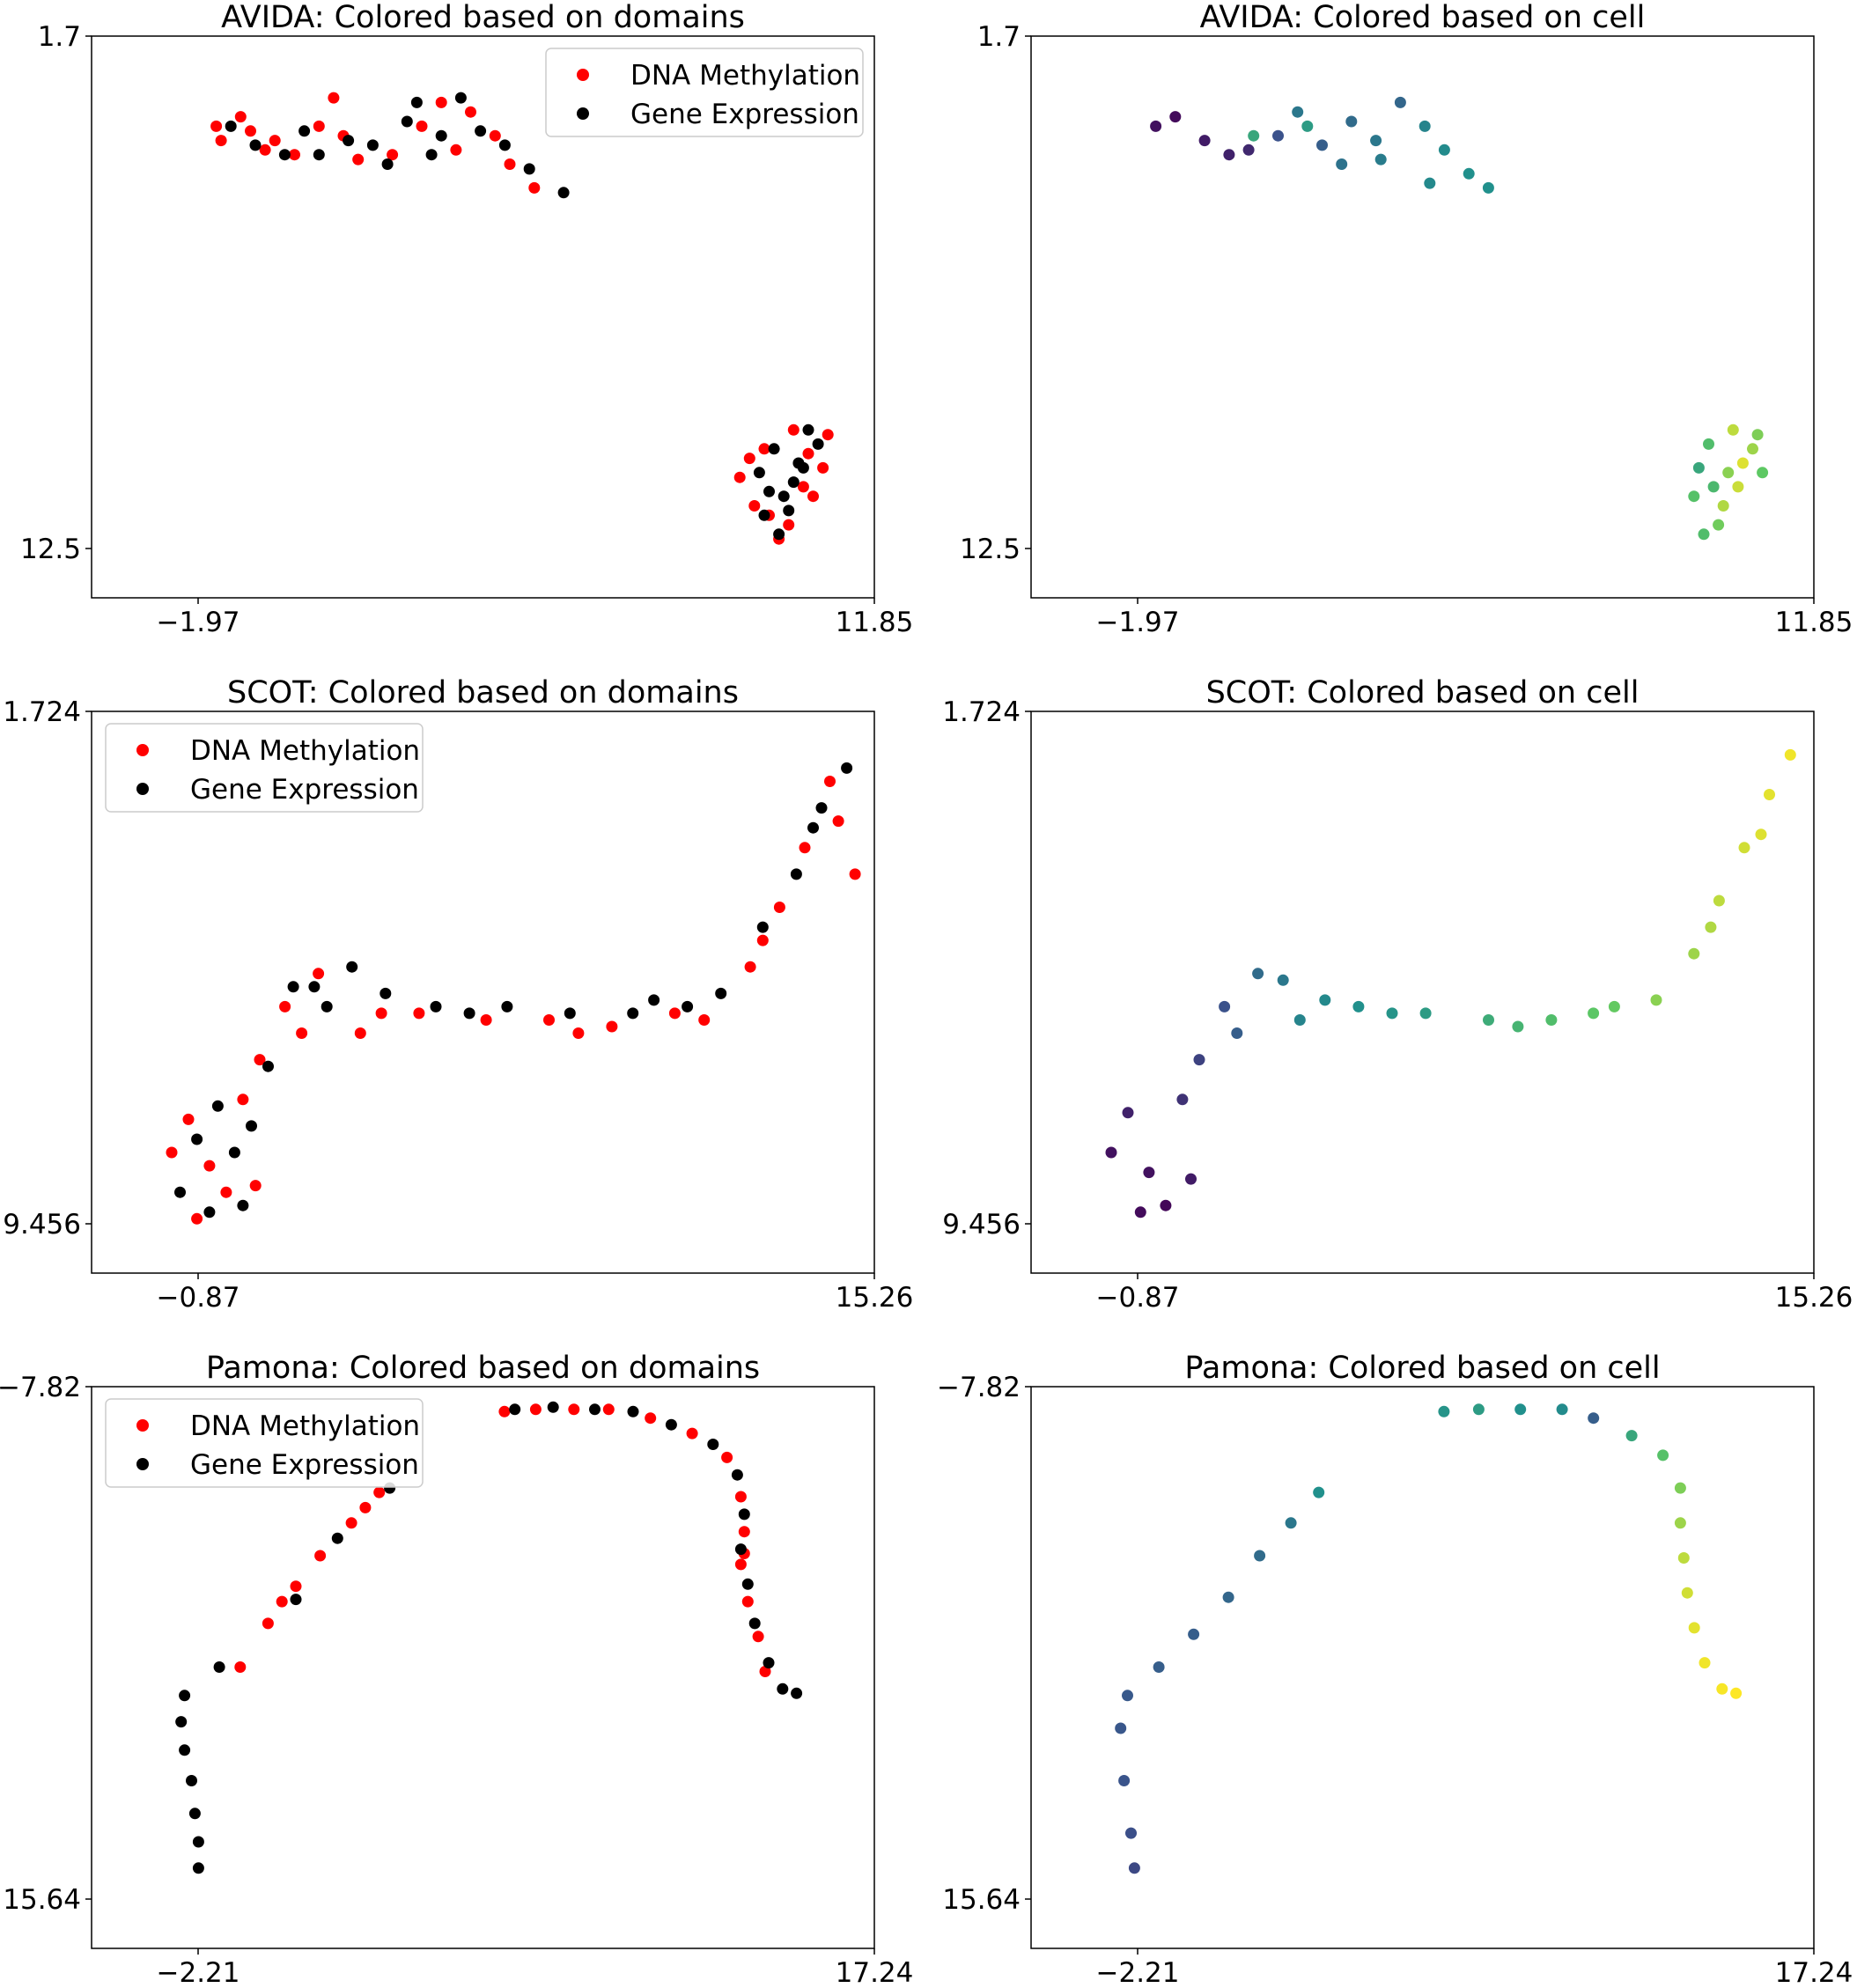 The width and height of the screenshot is (1857, 1988). Describe the element at coordinates (42, 1900) in the screenshot. I see `y-tick-label: 15.64` at that location.